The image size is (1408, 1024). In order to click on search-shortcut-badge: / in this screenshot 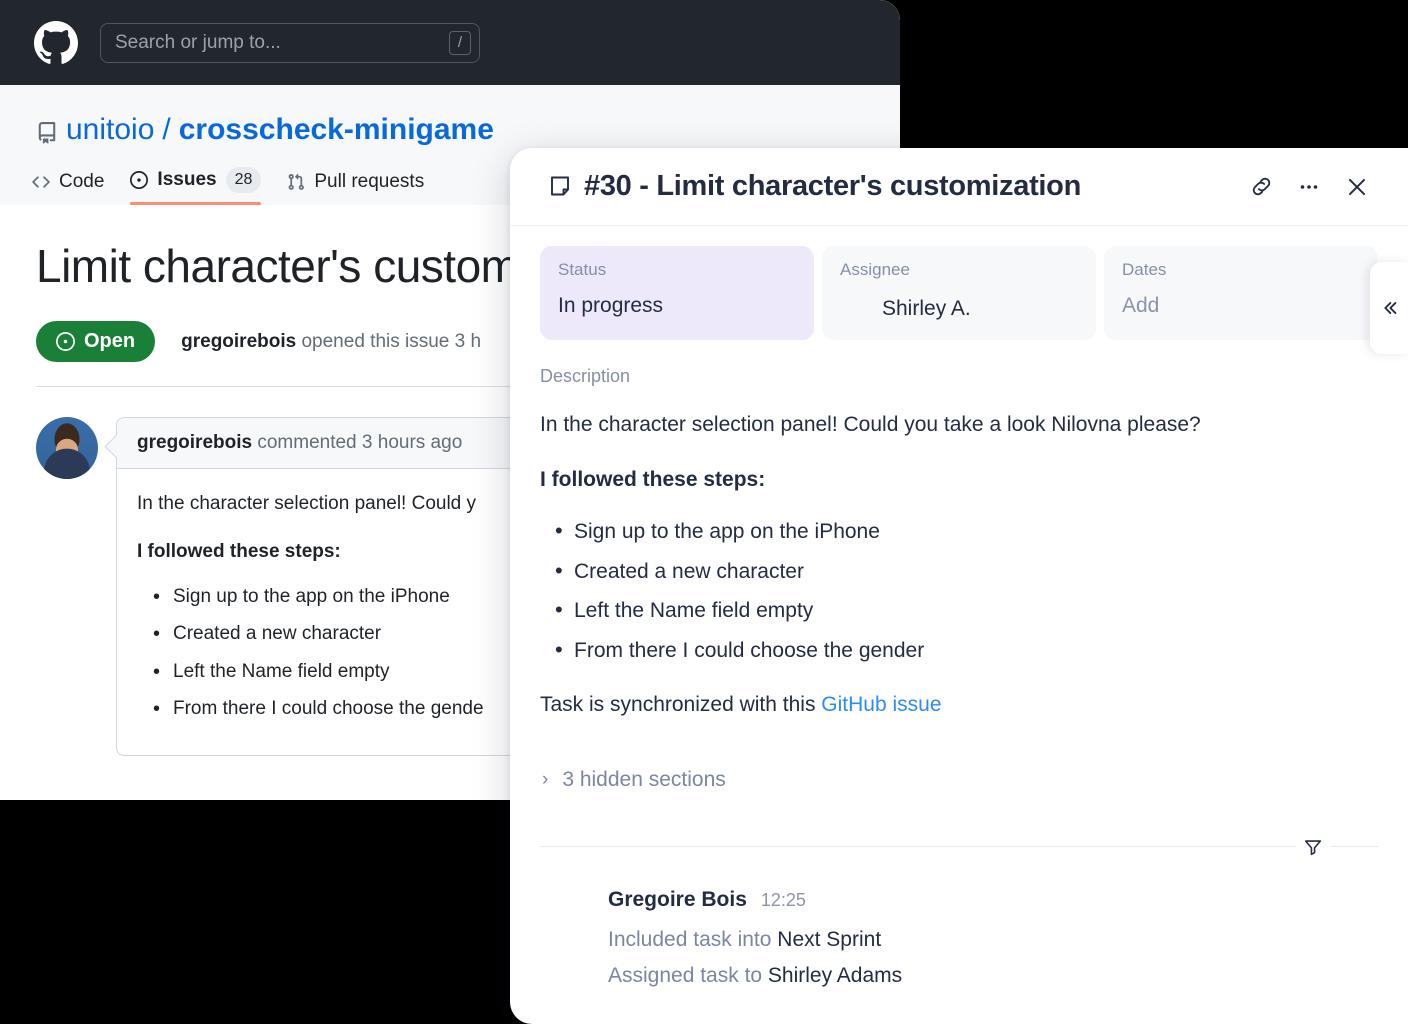, I will do `click(460, 42)`.